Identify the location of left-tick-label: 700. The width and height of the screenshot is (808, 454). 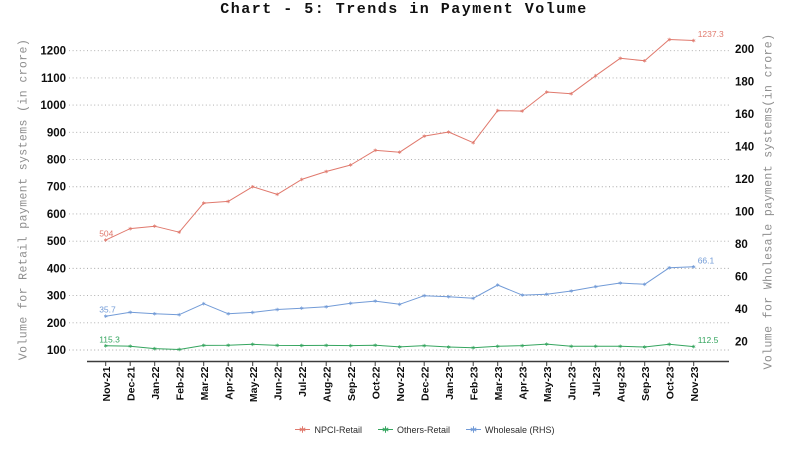
(56, 188).